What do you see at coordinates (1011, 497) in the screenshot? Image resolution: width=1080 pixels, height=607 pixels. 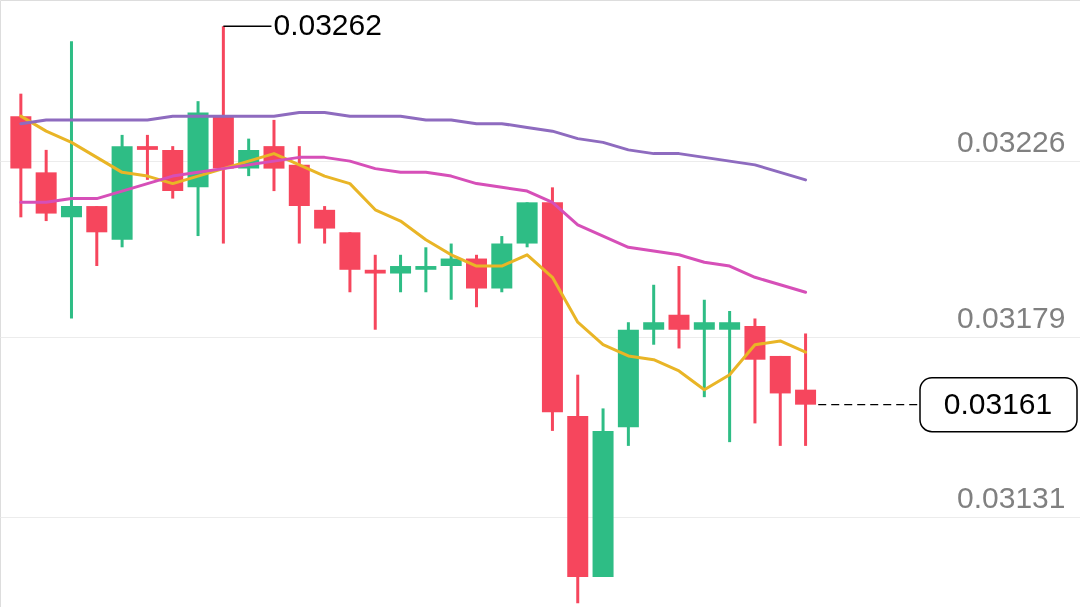 I see `y-tick-label: 0.03131` at bounding box center [1011, 497].